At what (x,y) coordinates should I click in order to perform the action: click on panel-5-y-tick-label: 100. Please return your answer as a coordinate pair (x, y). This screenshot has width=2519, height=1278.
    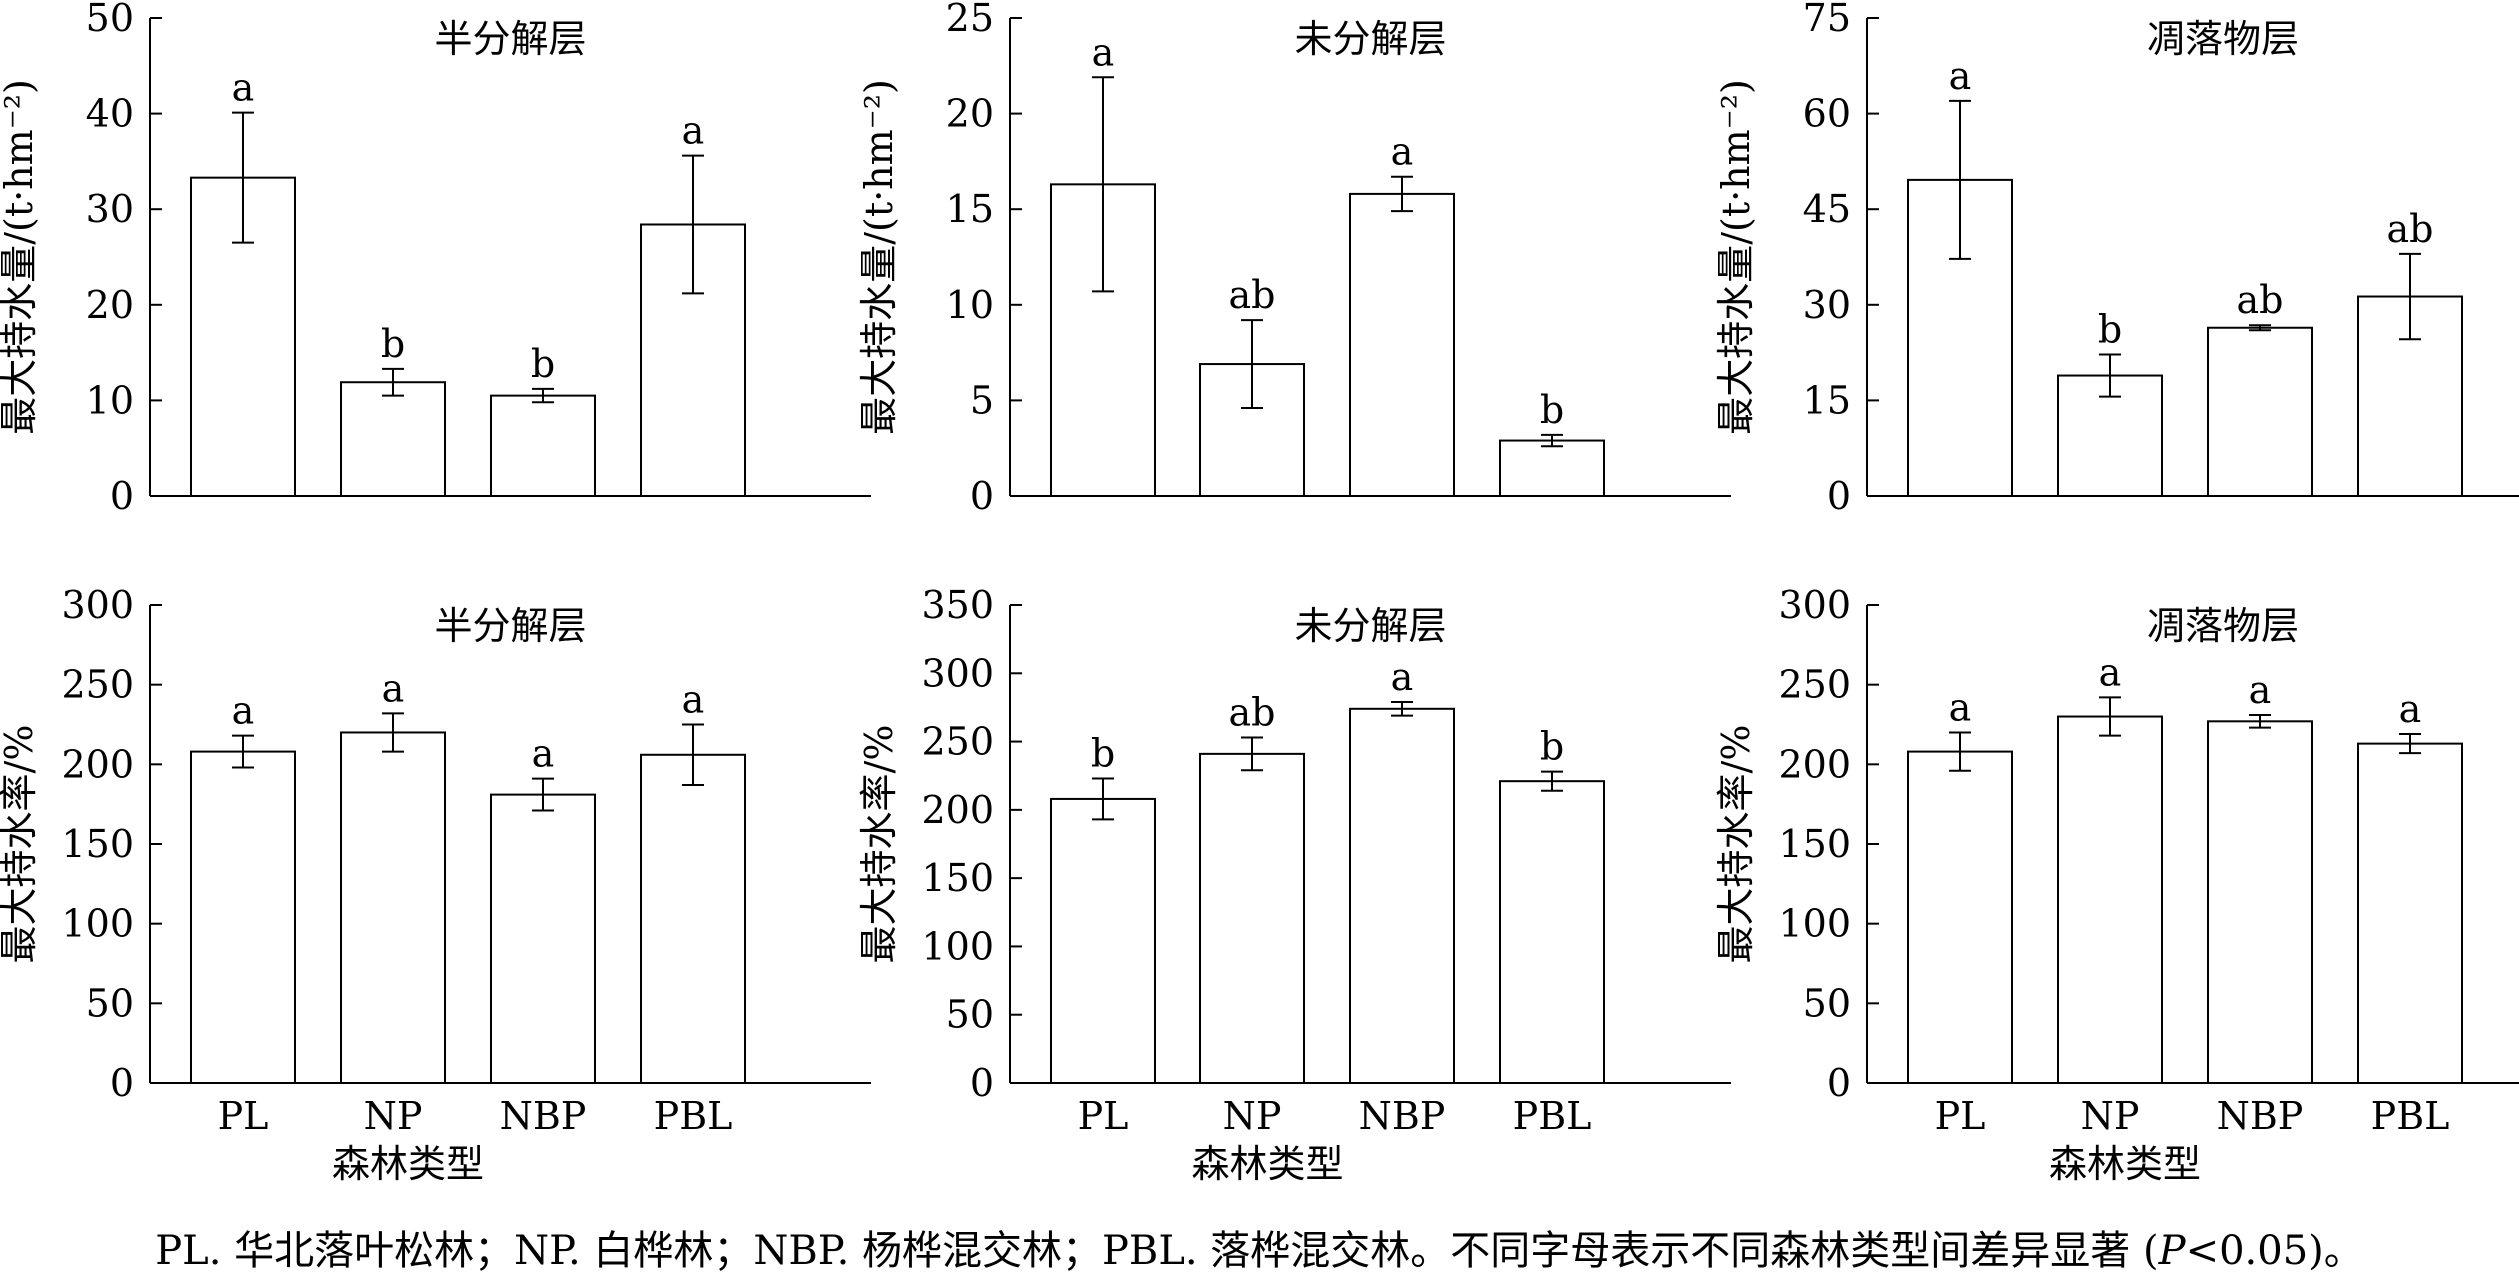
    Looking at the image, I should click on (957, 946).